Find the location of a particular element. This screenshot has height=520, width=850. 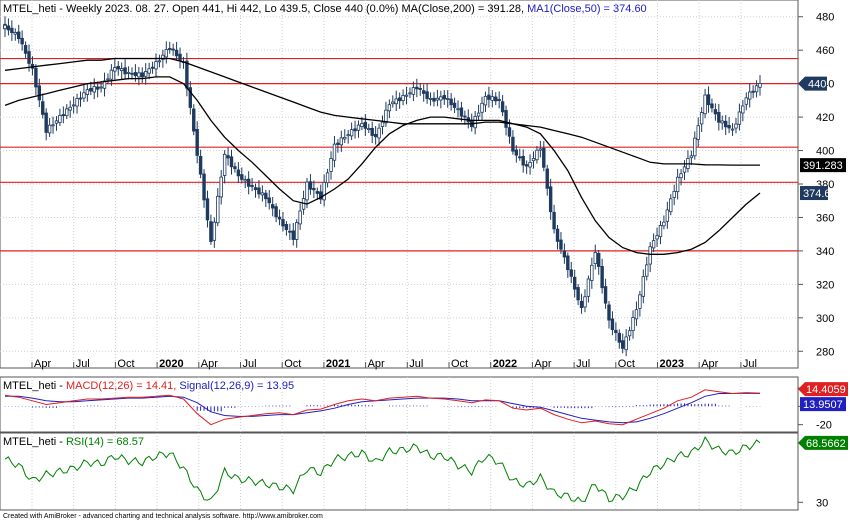

rsi-vertical-grid is located at coordinates (386, 471).